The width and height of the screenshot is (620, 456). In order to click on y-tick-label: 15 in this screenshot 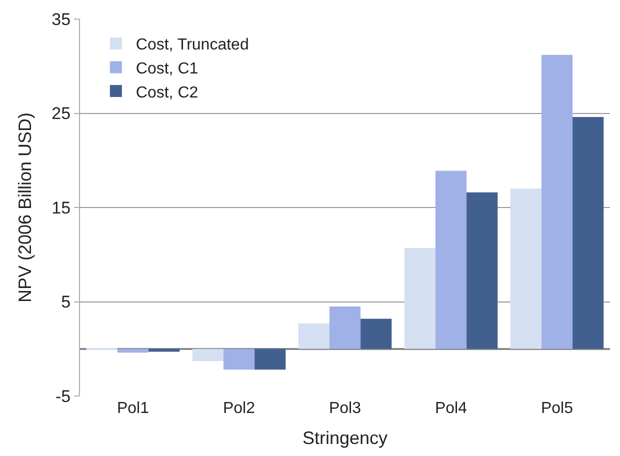, I will do `click(61, 208)`.